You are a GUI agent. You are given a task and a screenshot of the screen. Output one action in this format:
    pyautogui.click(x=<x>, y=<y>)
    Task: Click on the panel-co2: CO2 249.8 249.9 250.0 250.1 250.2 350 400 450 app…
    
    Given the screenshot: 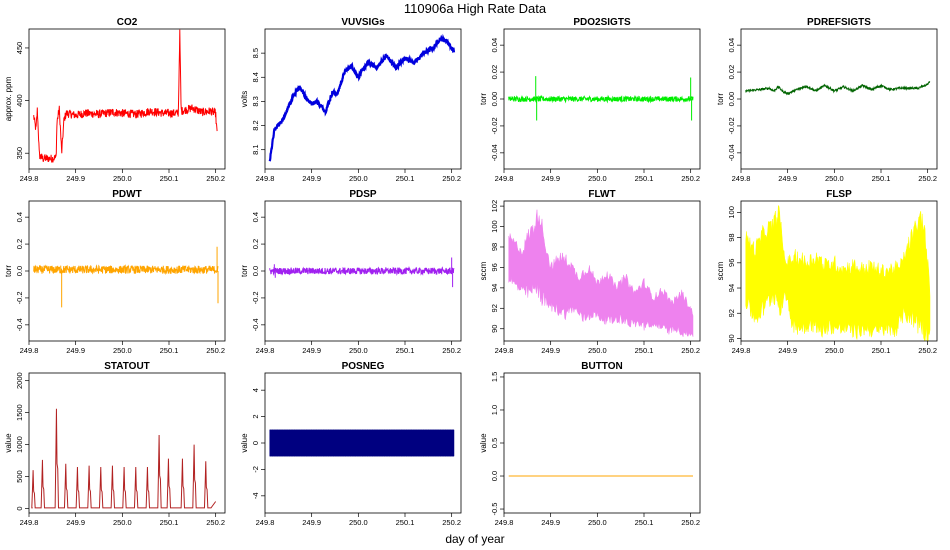 What is the action you would take?
    pyautogui.click(x=115, y=100)
    